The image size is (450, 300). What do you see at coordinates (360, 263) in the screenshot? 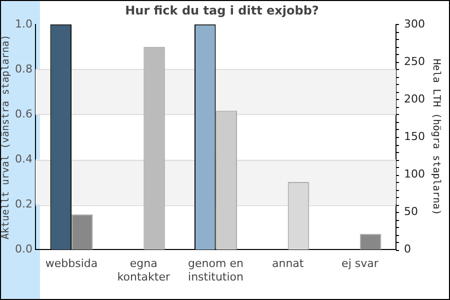
I see `x-tick-label: ej svar` at bounding box center [360, 263].